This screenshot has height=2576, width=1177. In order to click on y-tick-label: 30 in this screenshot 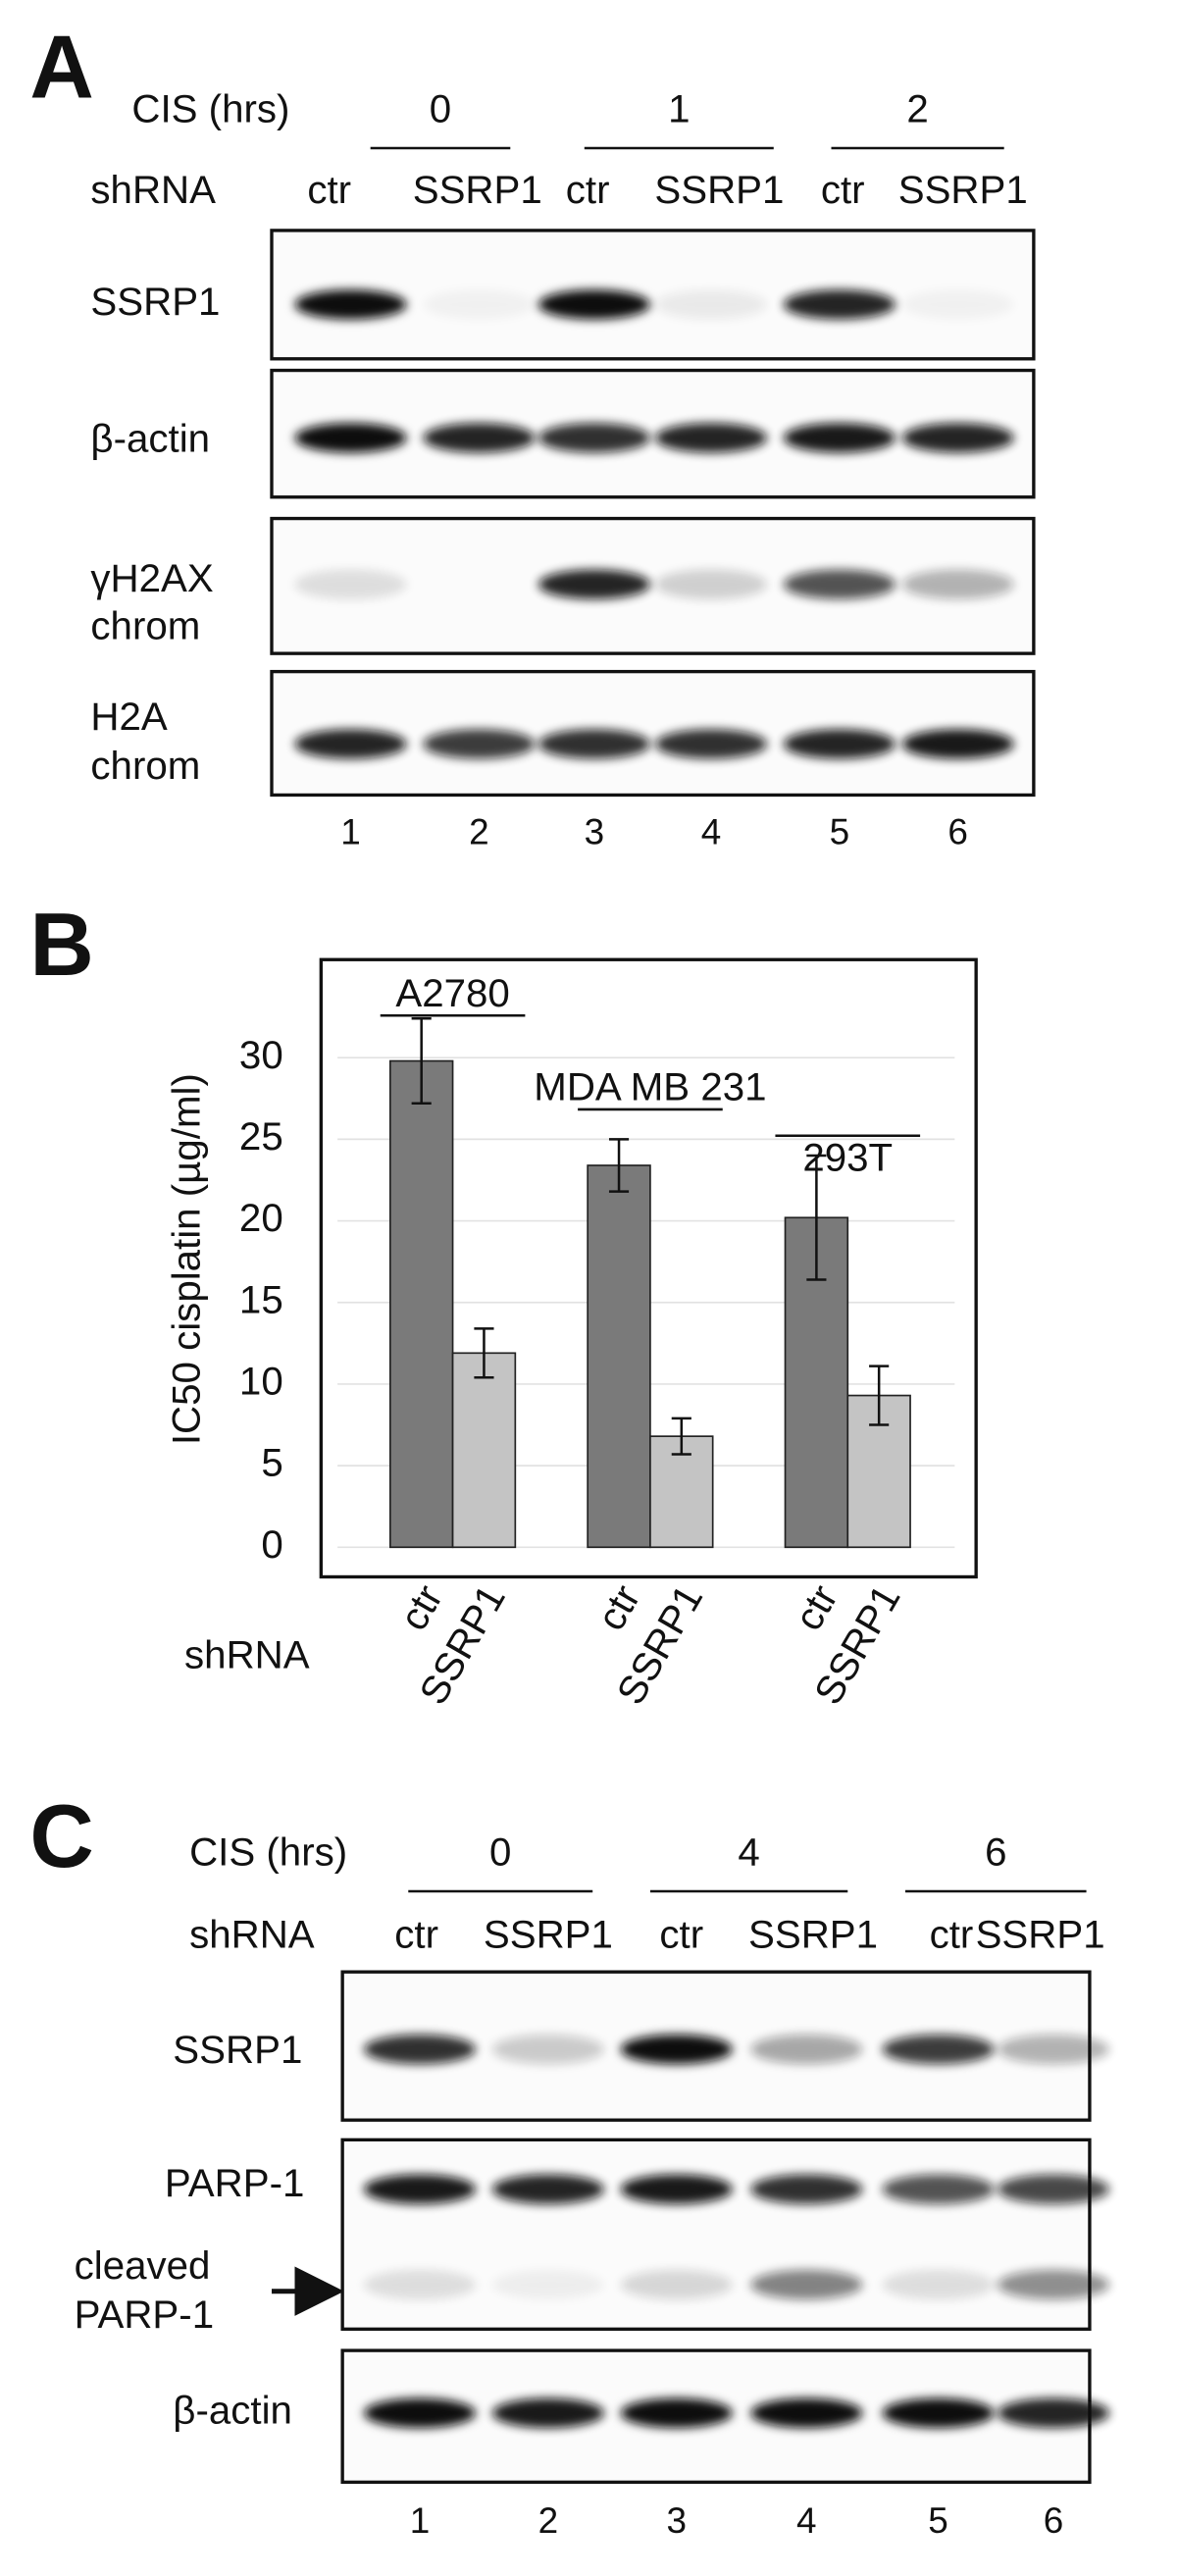, I will do `click(261, 1055)`.